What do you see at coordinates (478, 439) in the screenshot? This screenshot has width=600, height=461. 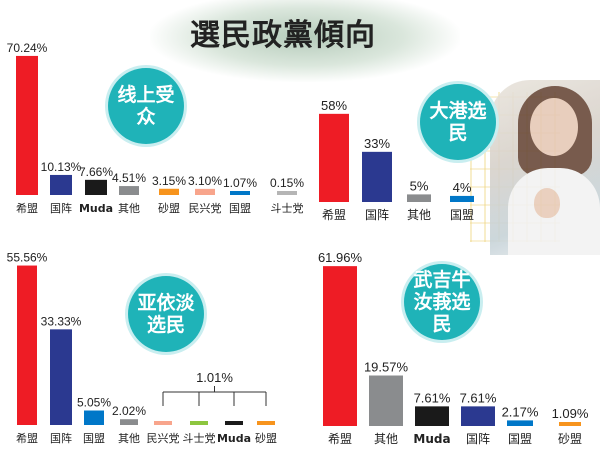 I see `category-label-3-3: 国阵` at bounding box center [478, 439].